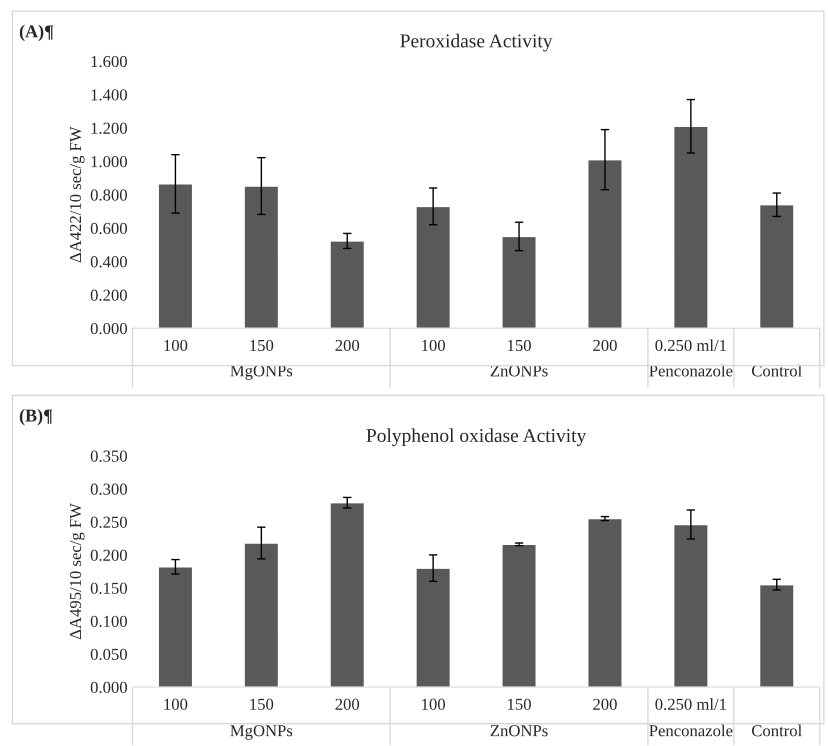 This screenshot has width=828, height=746. Describe the element at coordinates (108, 456) in the screenshot. I see `y-tick-label: 0.350` at that location.